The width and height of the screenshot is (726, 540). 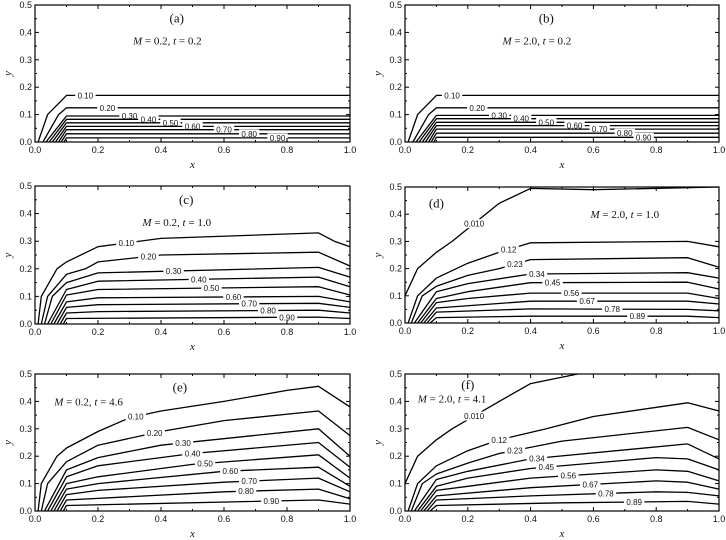 I want to click on contour-label: 0.23, so click(x=515, y=450).